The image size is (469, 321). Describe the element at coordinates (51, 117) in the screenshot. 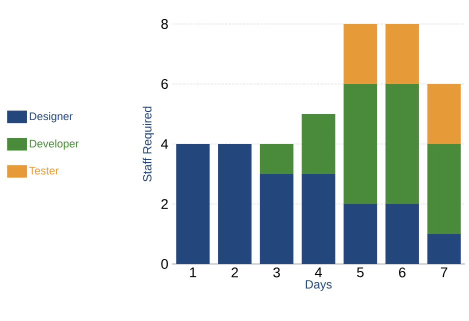

I see `legend-label: Designer` at that location.